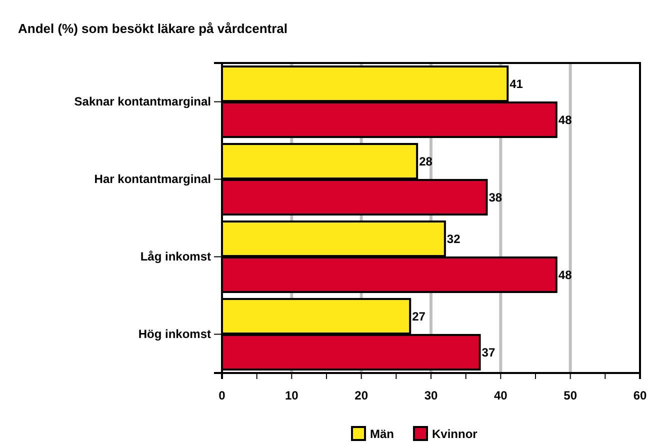 The image size is (654, 445). I want to click on x-tick-label: 20, so click(361, 395).